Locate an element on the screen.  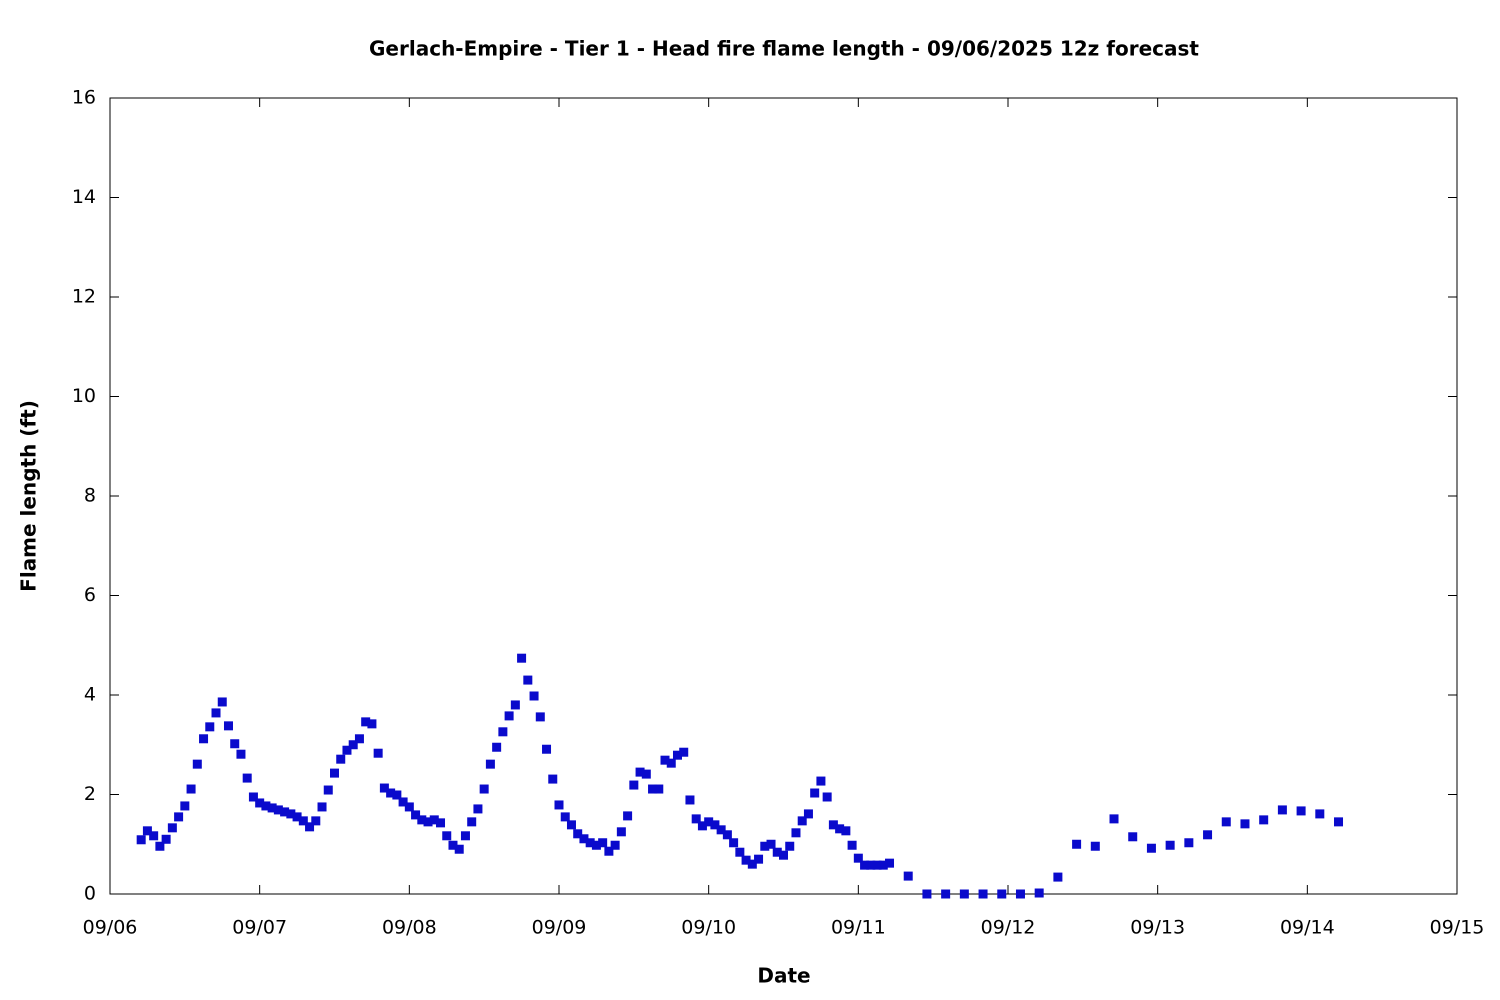
x-tick-label: 09/07 is located at coordinates (259, 928).